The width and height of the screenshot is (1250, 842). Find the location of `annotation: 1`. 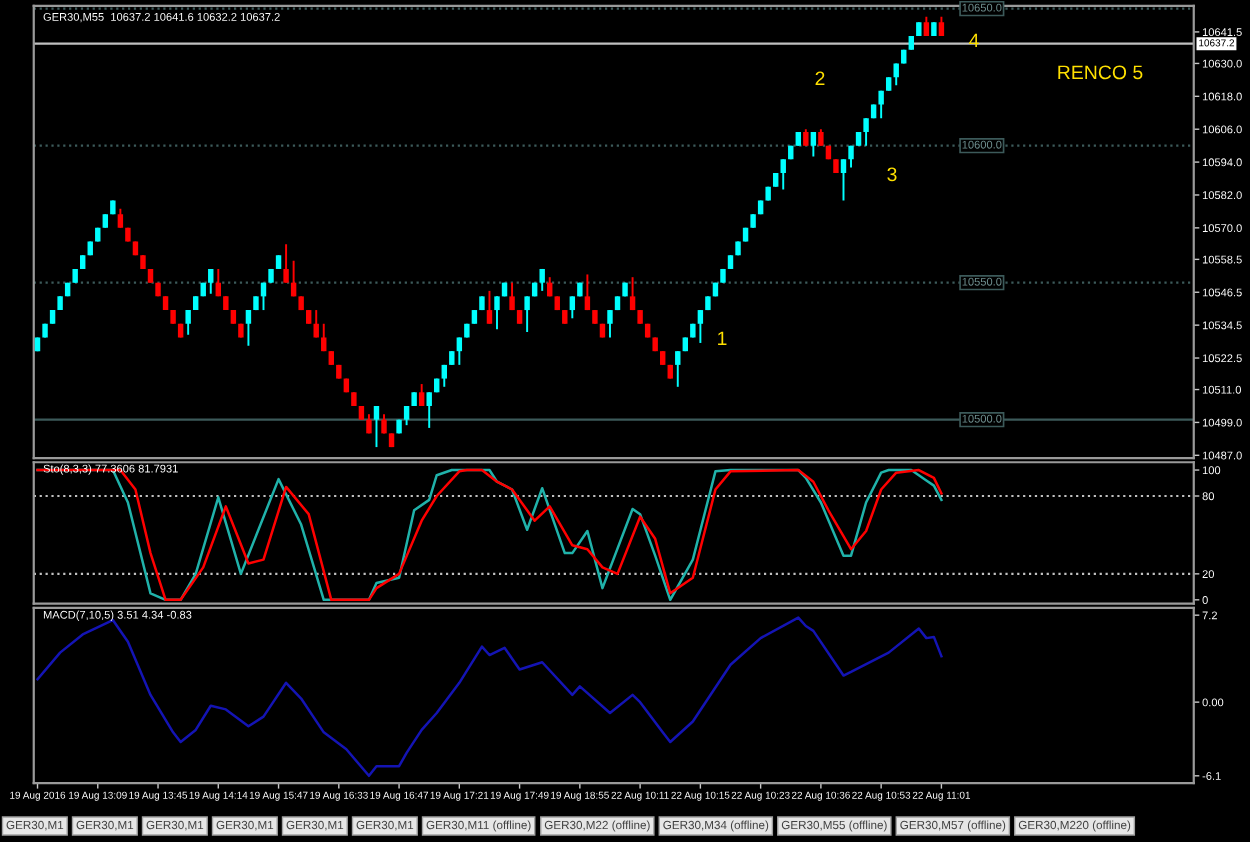

annotation: 1 is located at coordinates (722, 338).